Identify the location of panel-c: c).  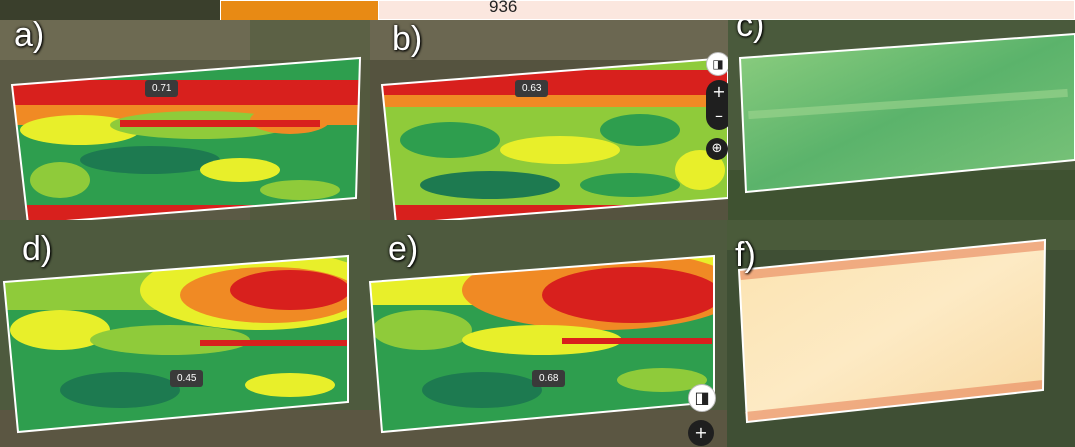
(901, 120).